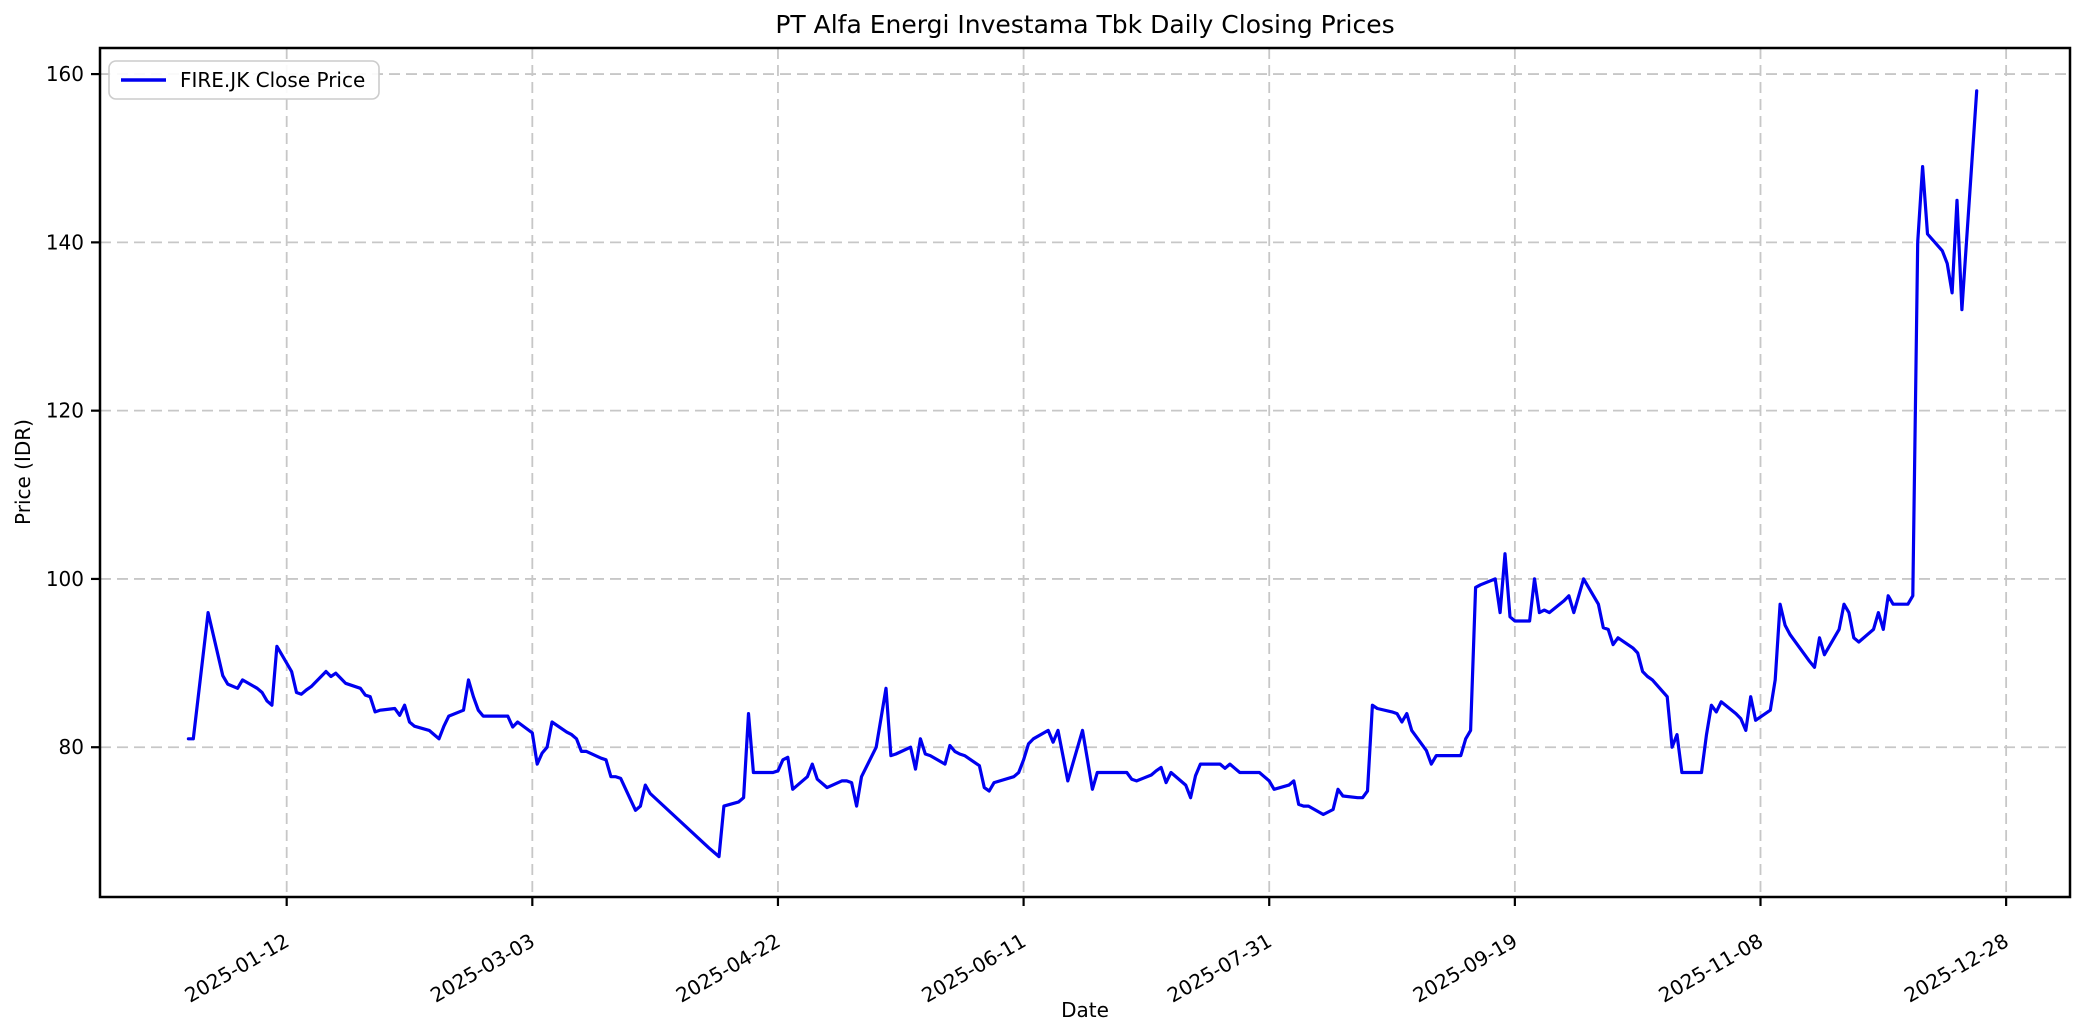 Image resolution: width=2084 pixels, height=1035 pixels. Describe the element at coordinates (1085, 1010) in the screenshot. I see `x-axis-label: Date` at that location.